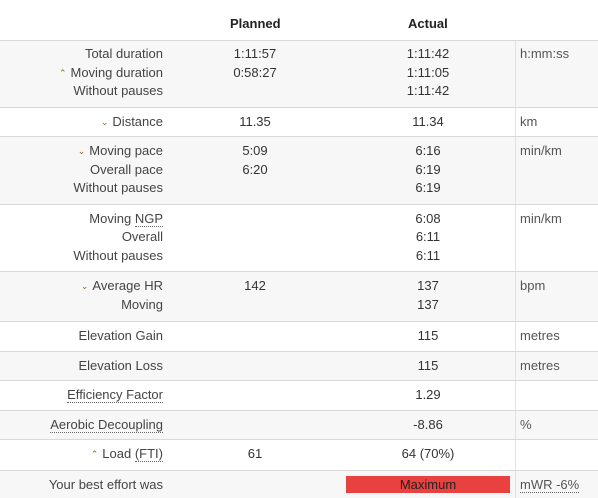 This screenshot has width=598, height=498. What do you see at coordinates (105, 484) in the screenshot?
I see `best-effort-label: Your best effort was` at bounding box center [105, 484].